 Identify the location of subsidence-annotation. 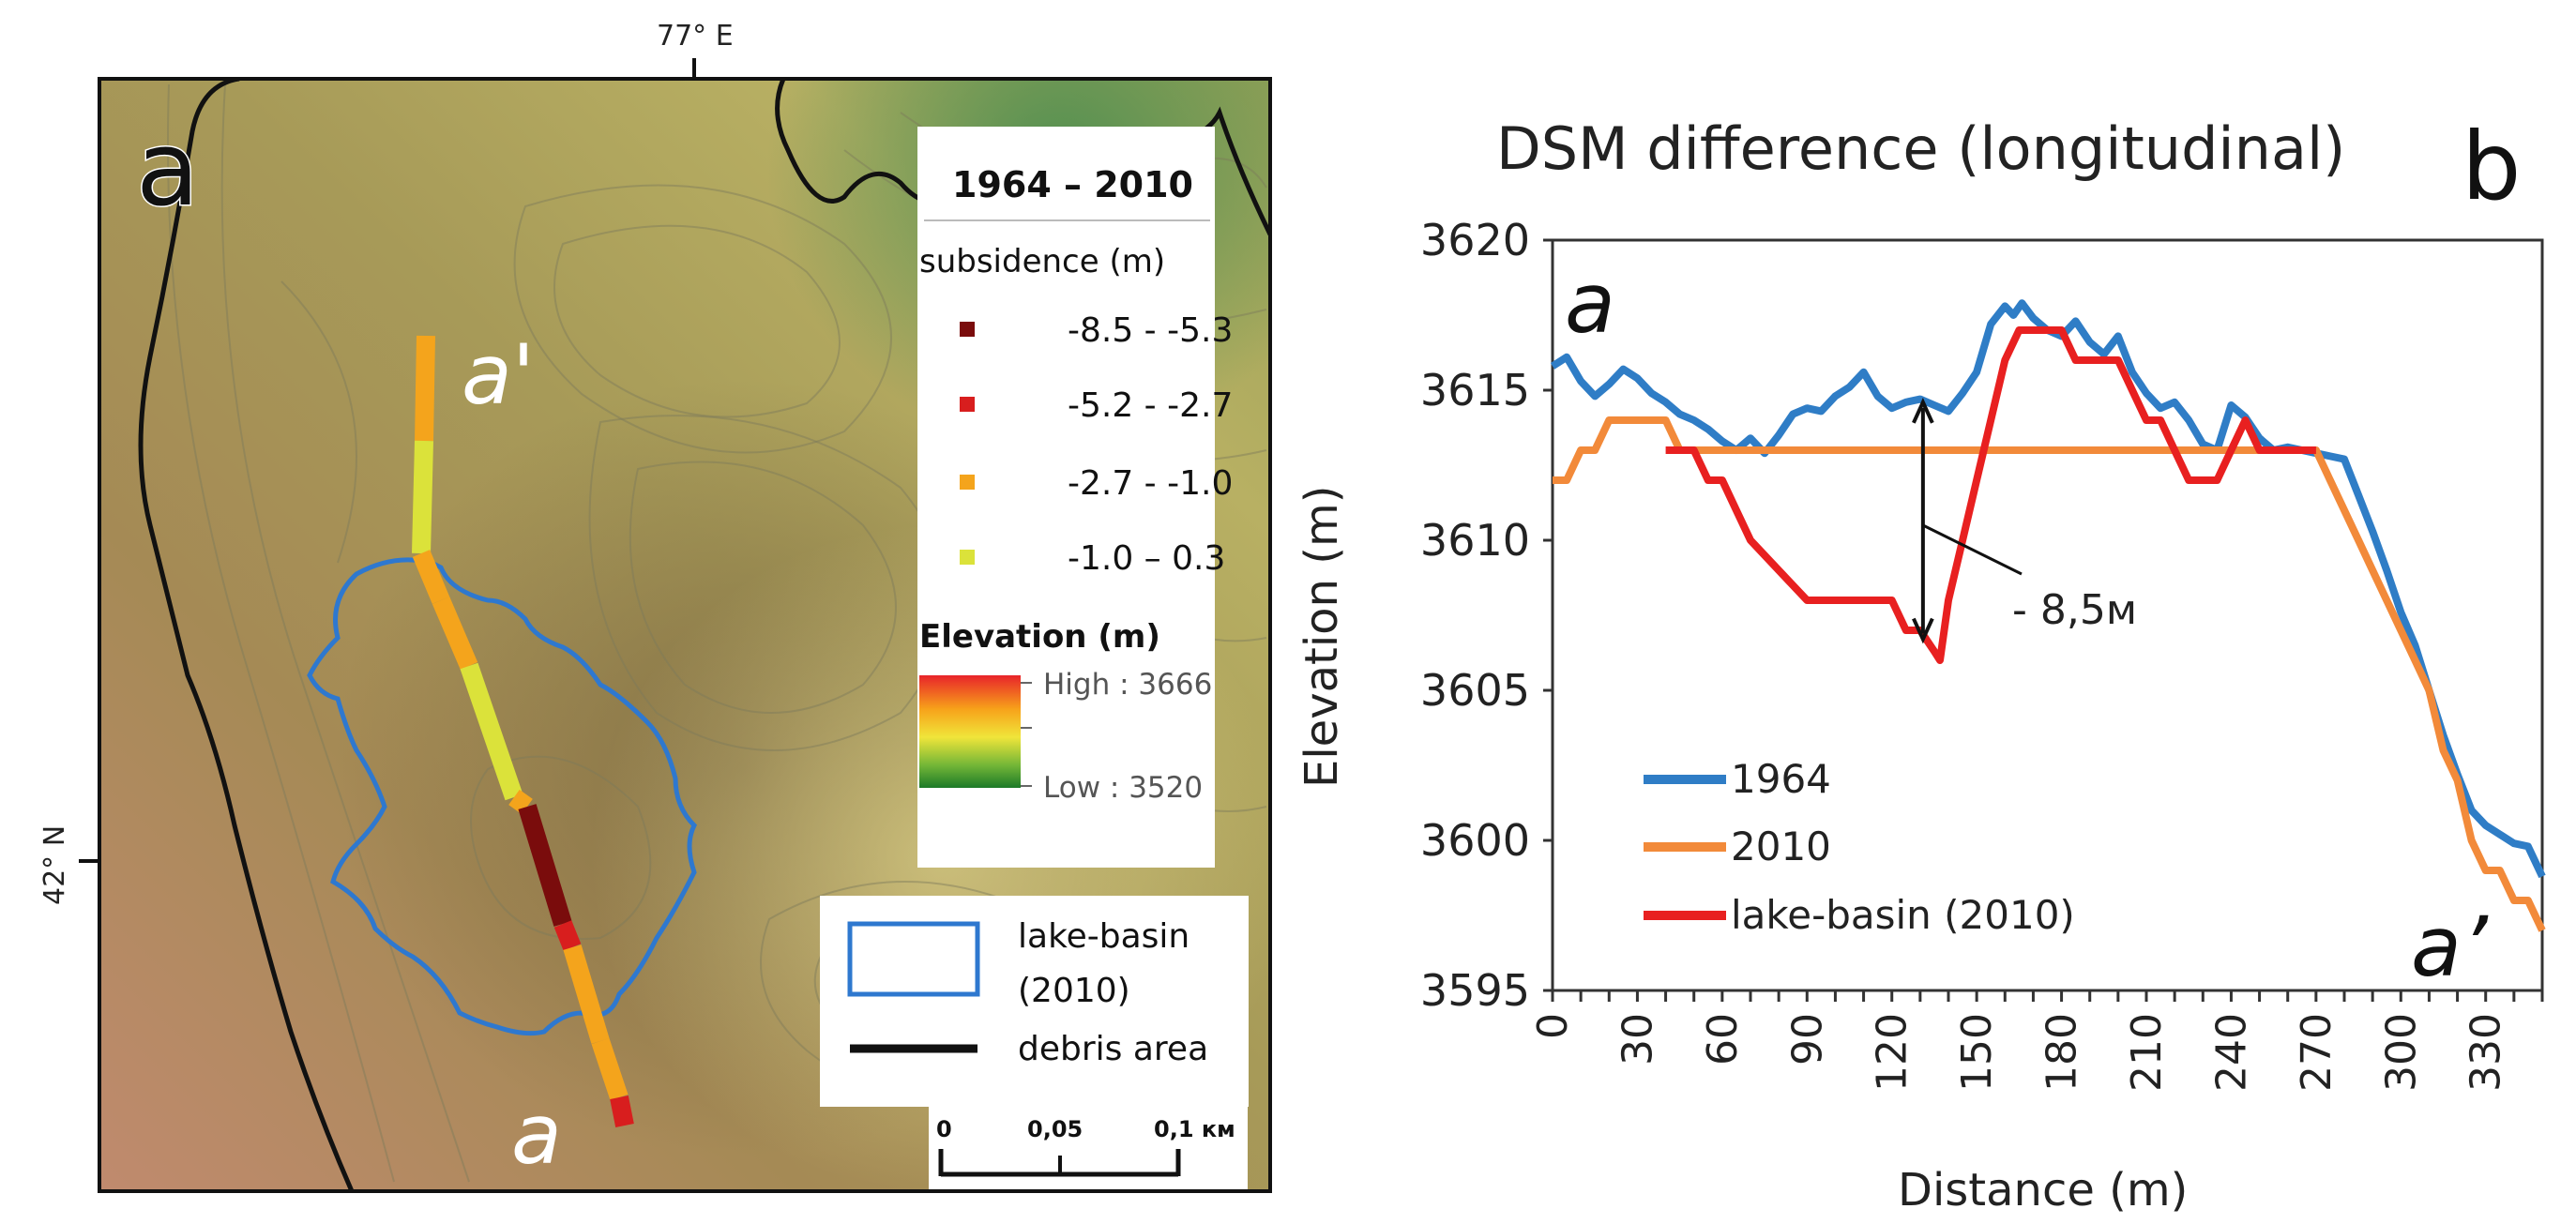
(1967, 520).